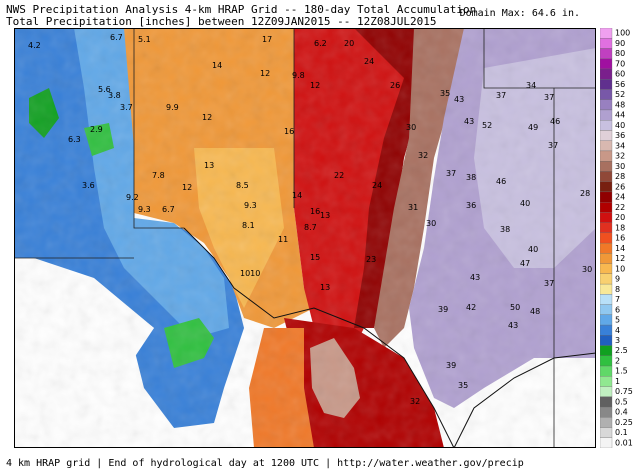 This screenshot has height=476, width=640. Describe the element at coordinates (349, 43) in the screenshot. I see `precip-value-label: 20` at that location.